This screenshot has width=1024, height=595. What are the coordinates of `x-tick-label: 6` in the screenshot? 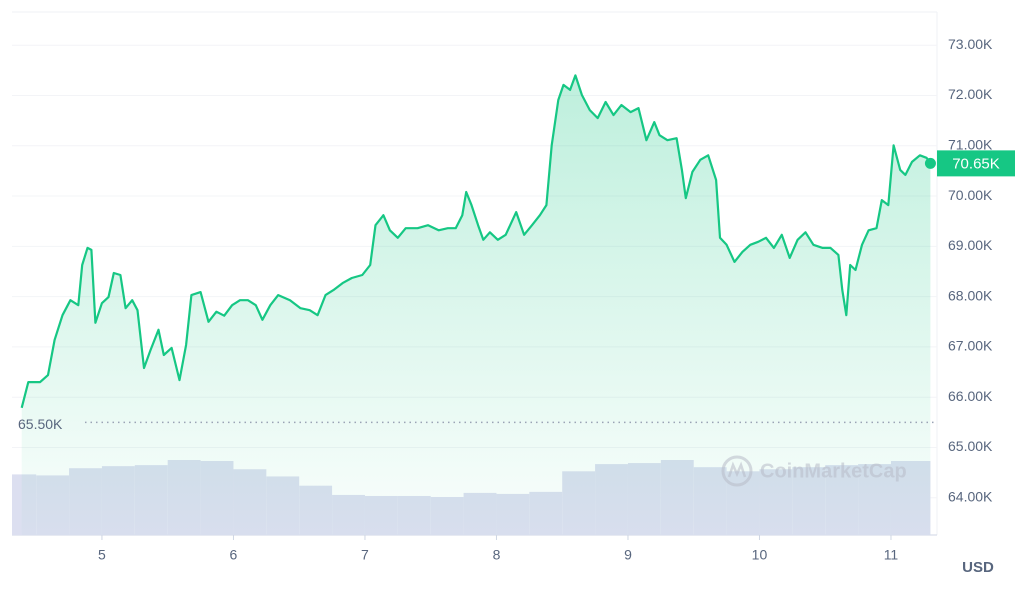 It's located at (234, 555).